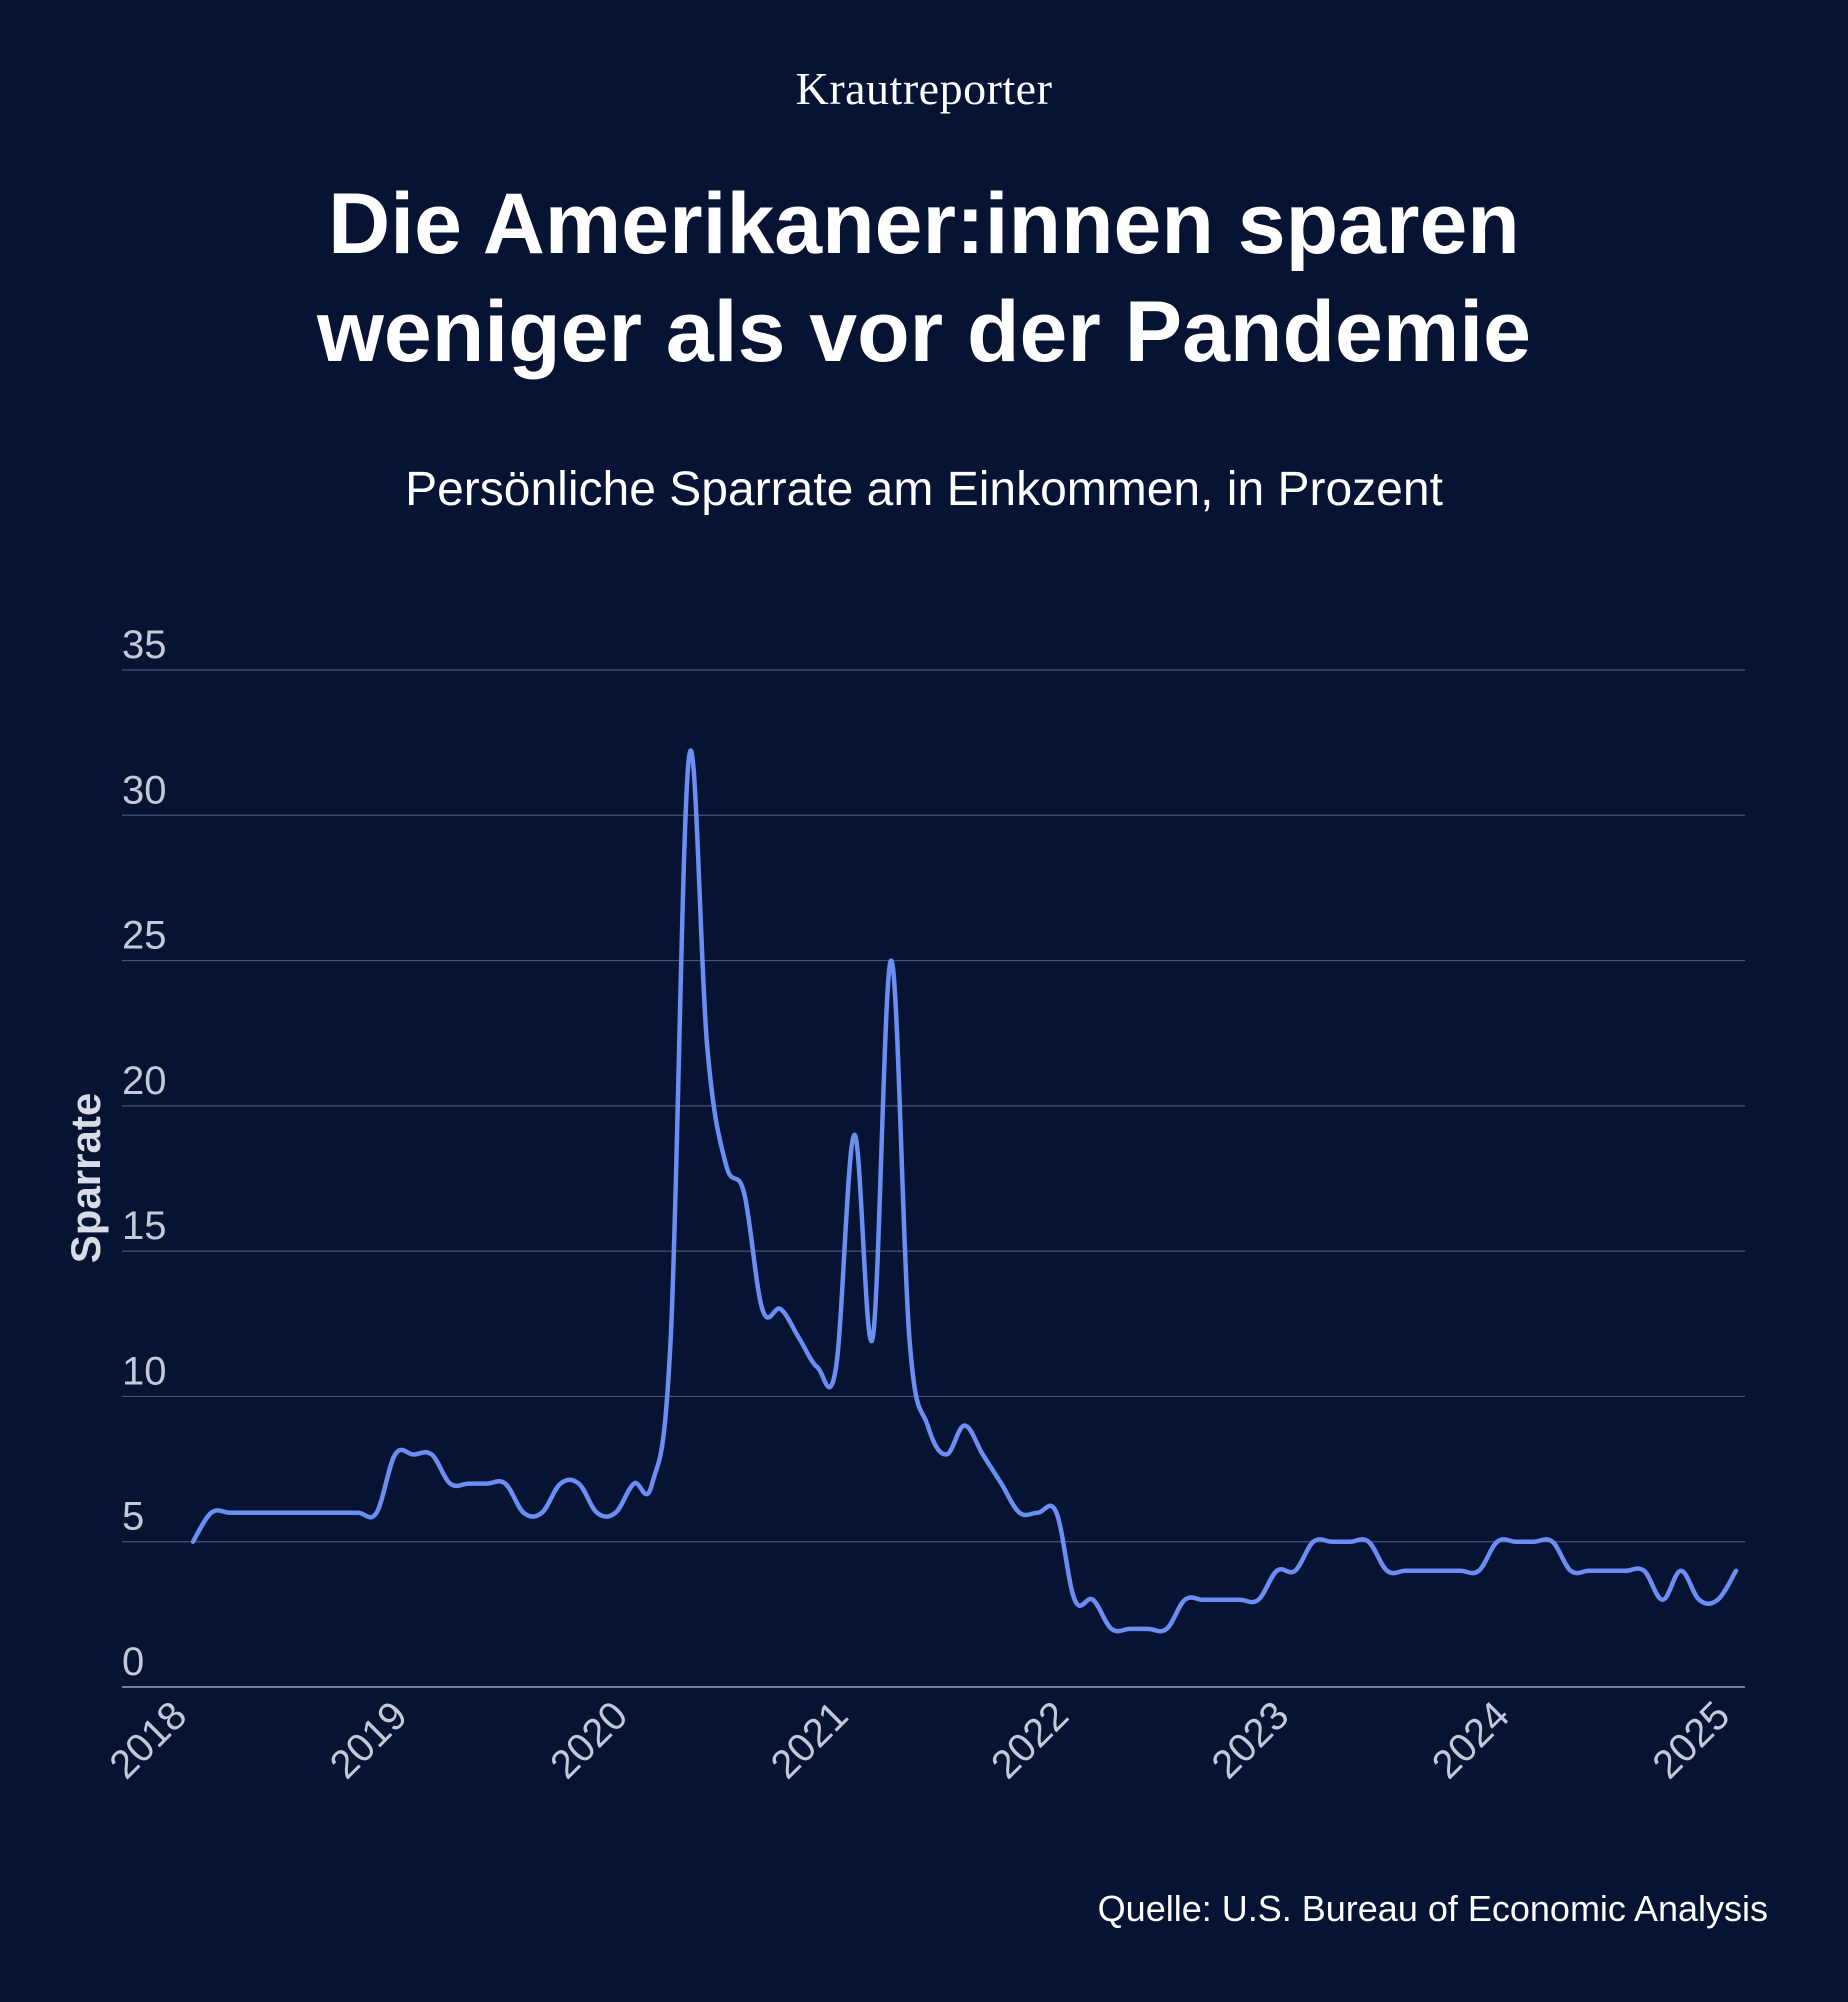  Describe the element at coordinates (810, 1740) in the screenshot. I see `x-tick-label: 2021` at that location.